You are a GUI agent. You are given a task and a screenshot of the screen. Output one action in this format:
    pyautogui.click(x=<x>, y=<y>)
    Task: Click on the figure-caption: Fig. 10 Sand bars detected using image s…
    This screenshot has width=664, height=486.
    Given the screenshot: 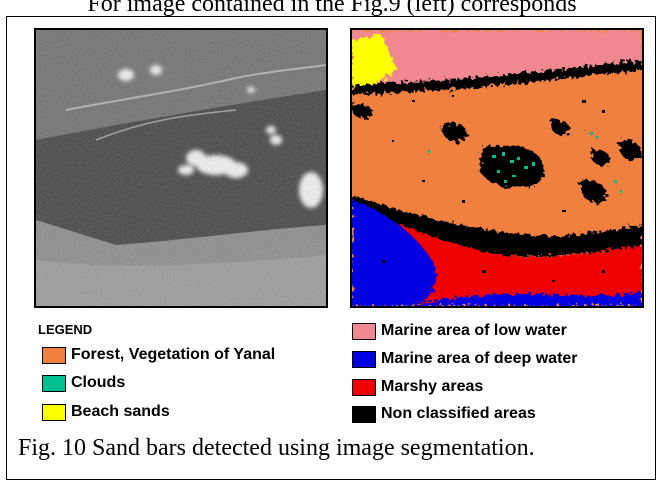 What is the action you would take?
    pyautogui.click(x=276, y=448)
    